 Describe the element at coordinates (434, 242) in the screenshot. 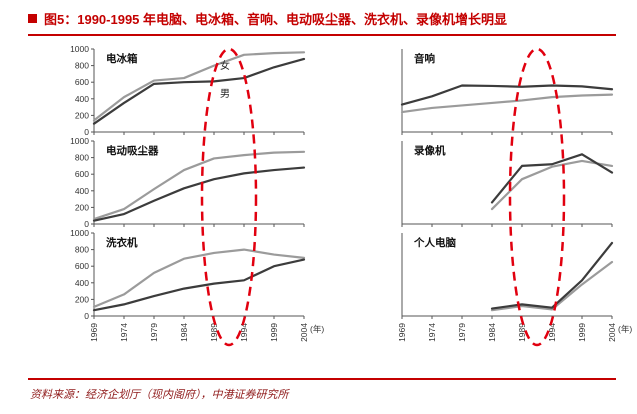

I see `chart-title: 个人电脑` at that location.